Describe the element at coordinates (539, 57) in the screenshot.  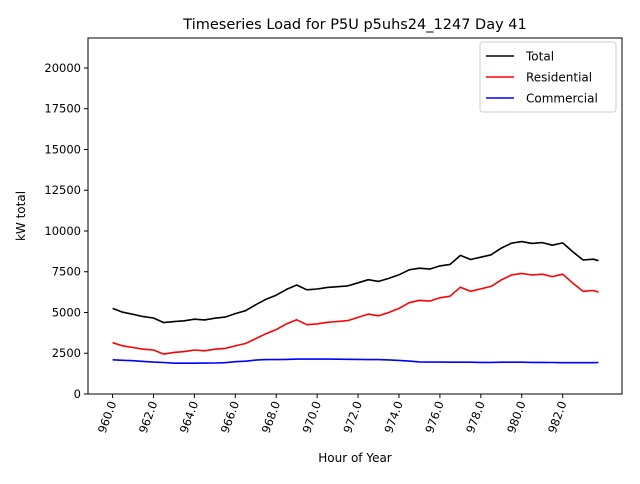
I see `legend-label: Total` at that location.